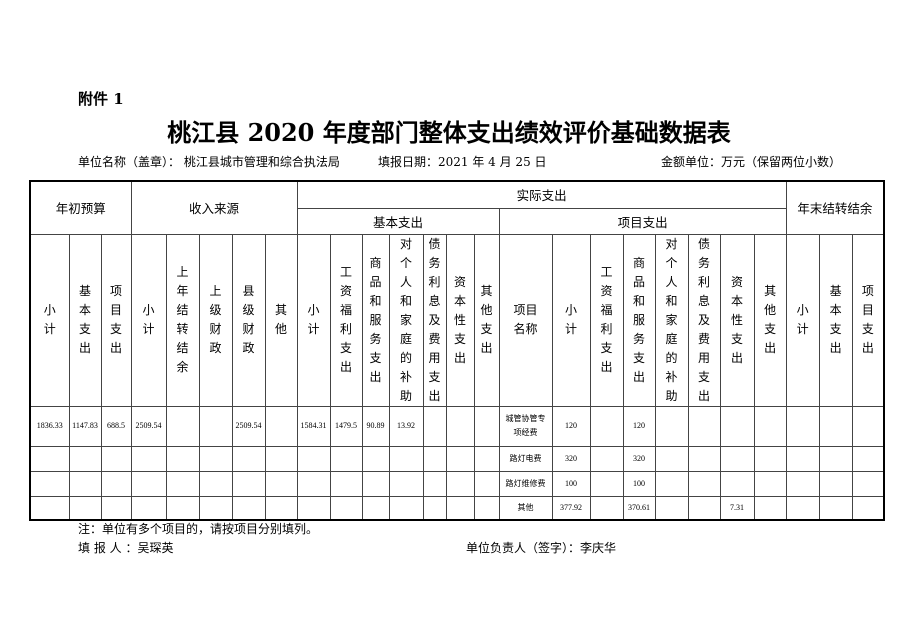  I want to click on group-actual: 实际支出, so click(541, 194).